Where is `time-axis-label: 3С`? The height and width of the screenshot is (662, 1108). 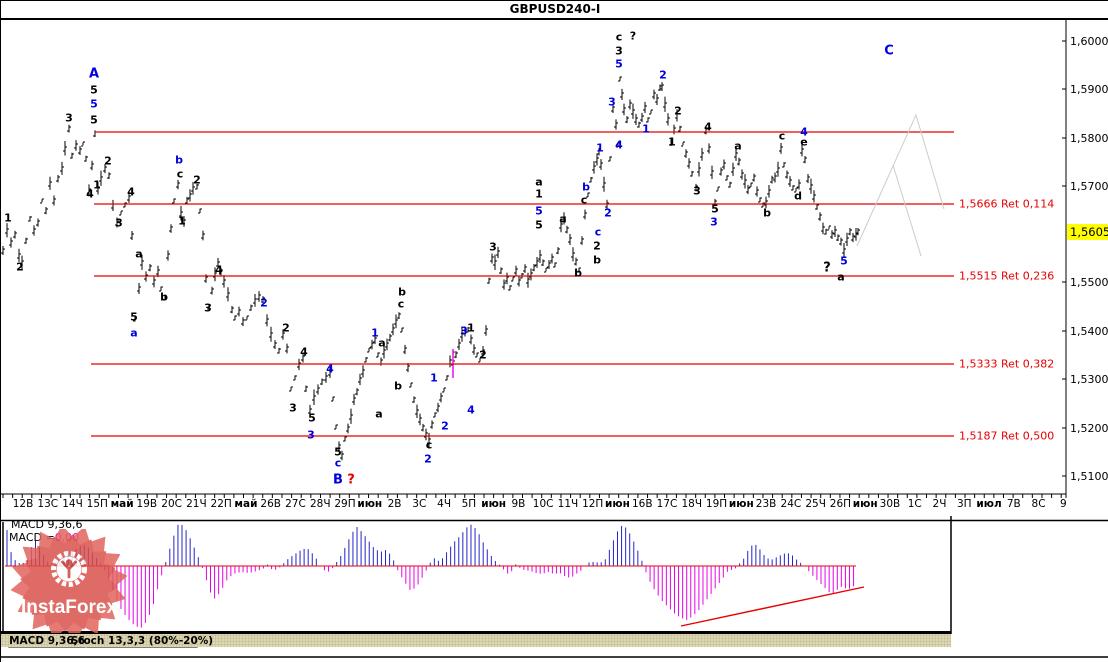 time-axis-label: 3С is located at coordinates (419, 504).